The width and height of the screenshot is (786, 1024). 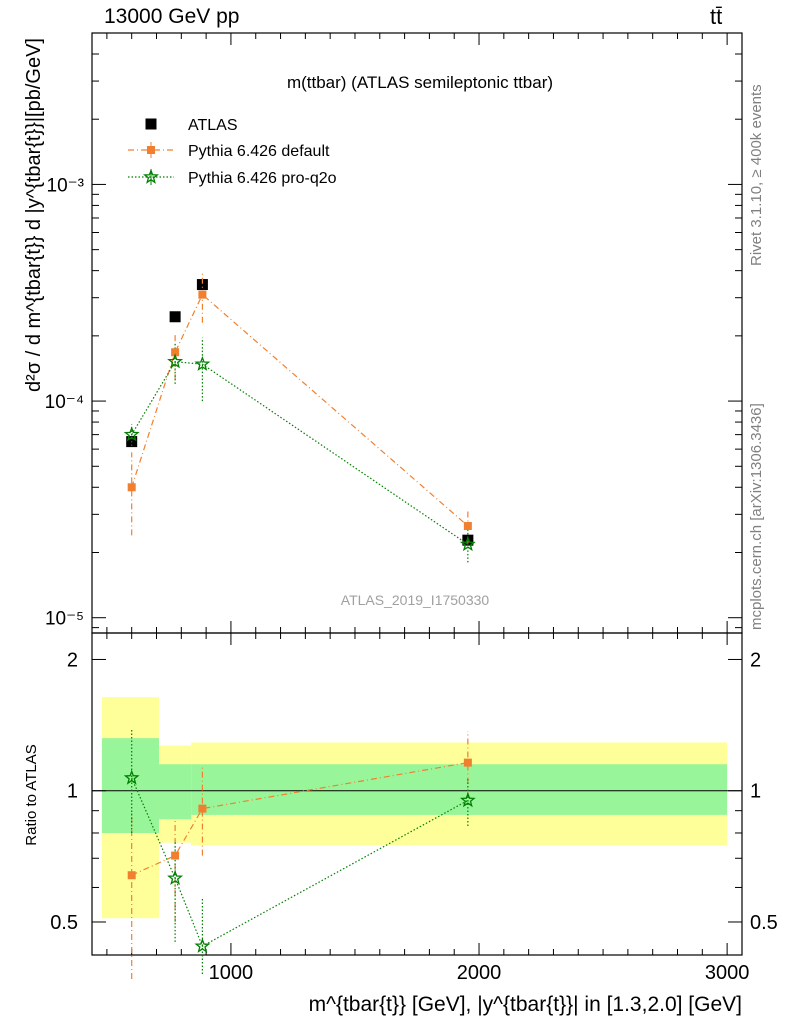 I want to click on x-tick-label: 3000, so click(x=727, y=973).